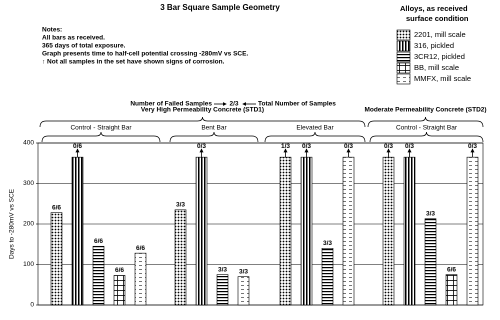 The width and height of the screenshot is (500, 320). Describe the element at coordinates (171, 104) in the screenshot. I see `key-label: Number of Failed Samples` at that location.